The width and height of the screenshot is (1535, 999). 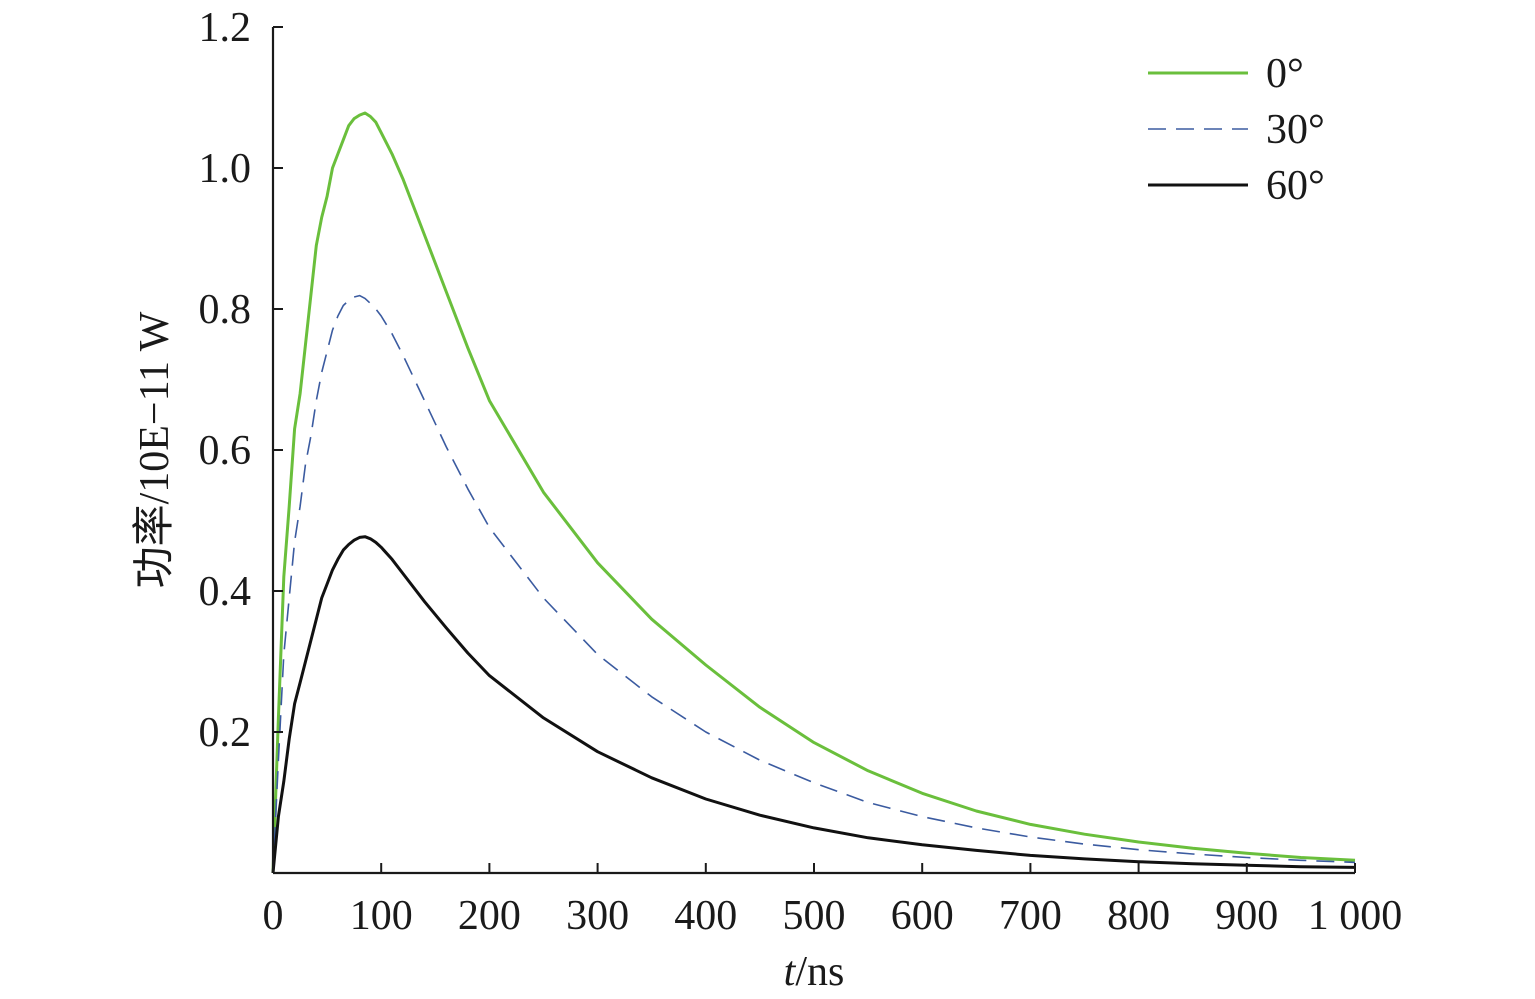 What do you see at coordinates (1295, 130) in the screenshot?
I see `legend-label: 30°` at bounding box center [1295, 130].